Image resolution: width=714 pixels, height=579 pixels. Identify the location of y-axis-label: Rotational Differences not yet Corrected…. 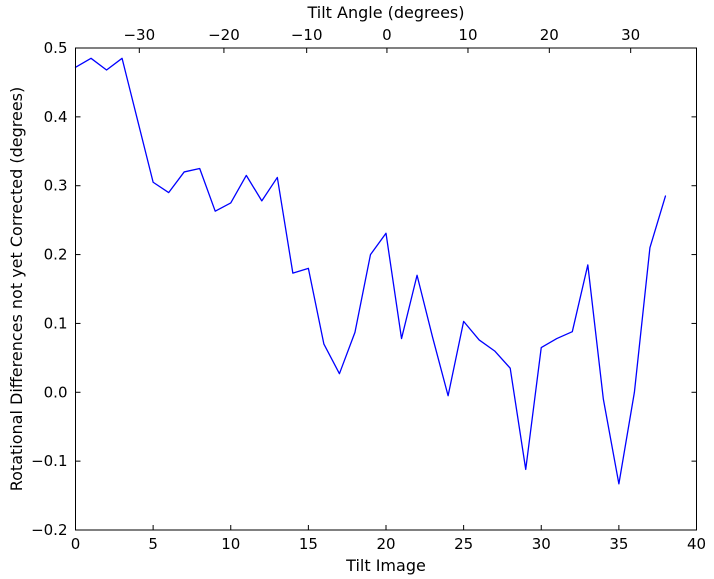
(16, 289).